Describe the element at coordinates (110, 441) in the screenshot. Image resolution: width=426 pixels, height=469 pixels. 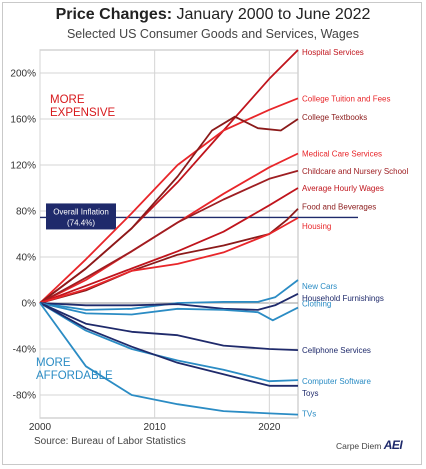
I see `source-note: Source: Bureau of Labor Statistics` at that location.